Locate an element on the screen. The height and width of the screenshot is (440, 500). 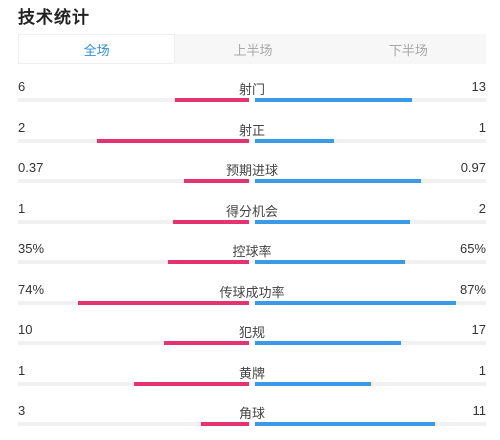
stat-row: 0.37 预期进球 0.97 is located at coordinates (252, 175).